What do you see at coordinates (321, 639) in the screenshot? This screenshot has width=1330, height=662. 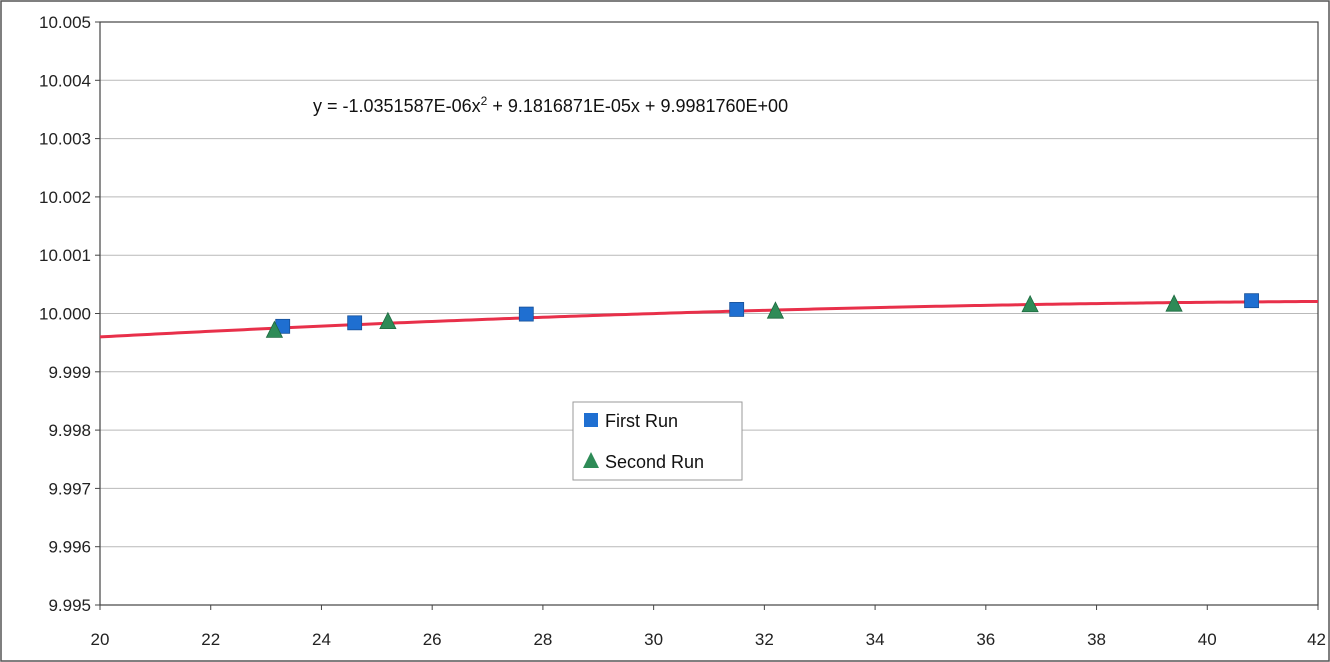 I see `x-tick-label: 24` at bounding box center [321, 639].